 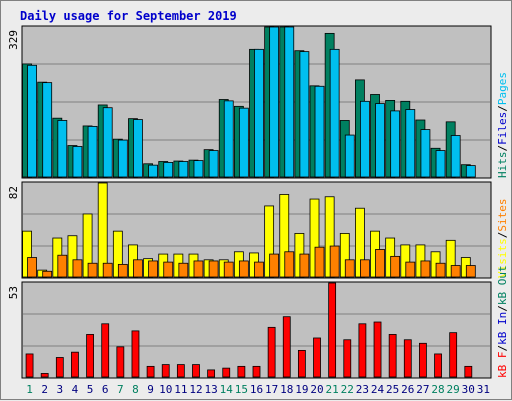 I want to click on x-tick-label: 25, so click(x=392, y=389).